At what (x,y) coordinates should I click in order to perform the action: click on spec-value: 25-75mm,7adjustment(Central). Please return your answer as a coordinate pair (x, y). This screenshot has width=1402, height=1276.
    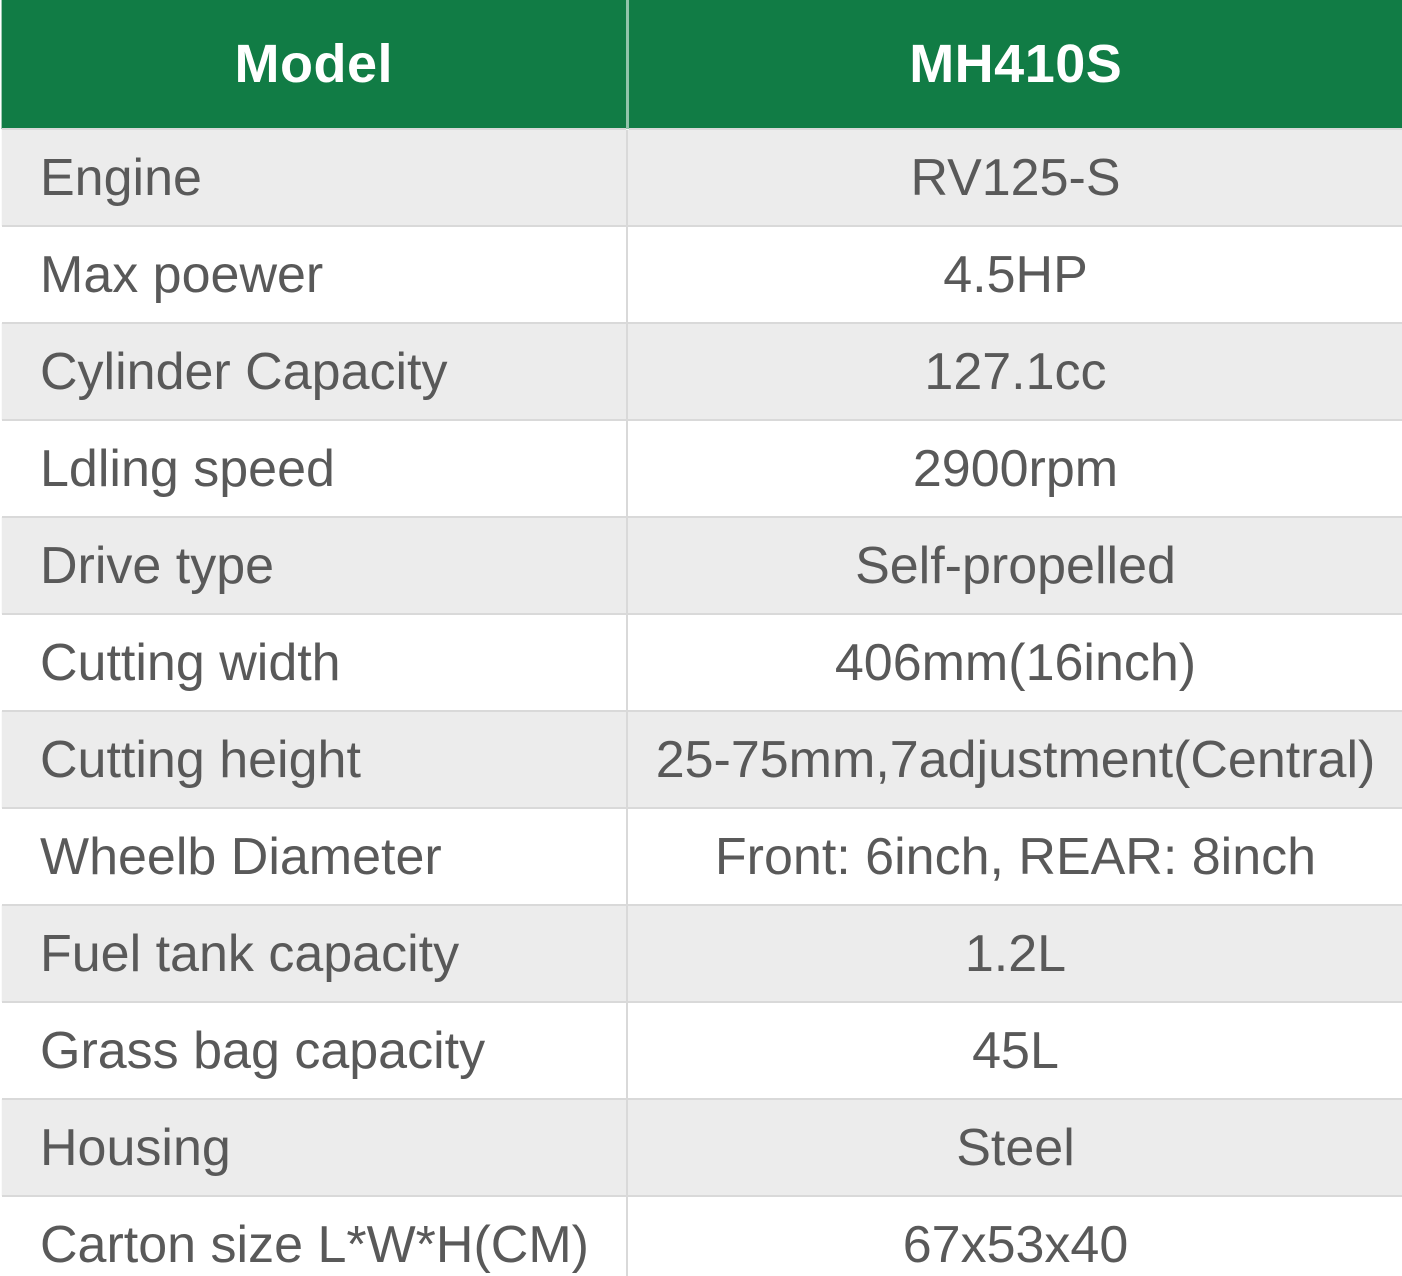
    Looking at the image, I should click on (1014, 759).